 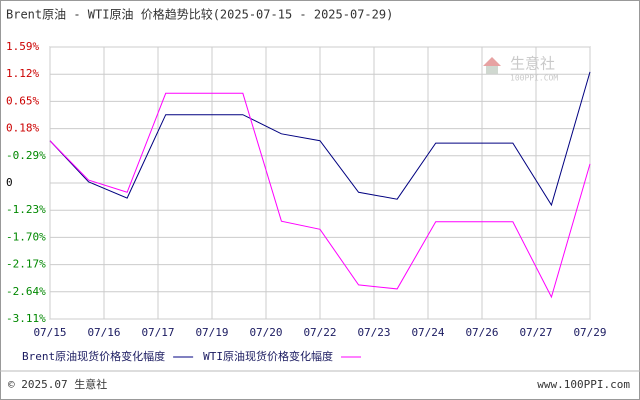 What do you see at coordinates (22, 128) in the screenshot?
I see `y-tick-label: 0.18%` at bounding box center [22, 128].